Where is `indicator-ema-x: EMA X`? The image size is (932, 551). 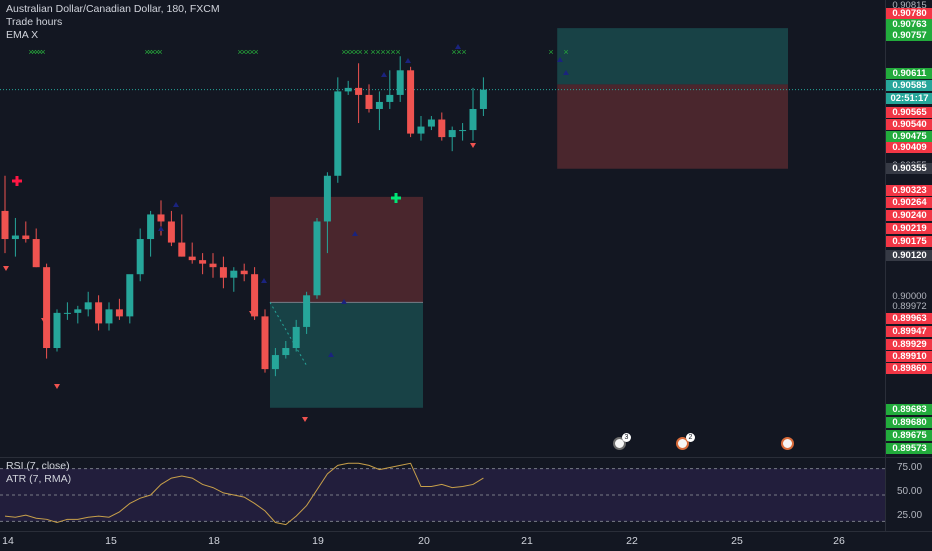
indicator-ema-x: EMA X is located at coordinates (22, 35).